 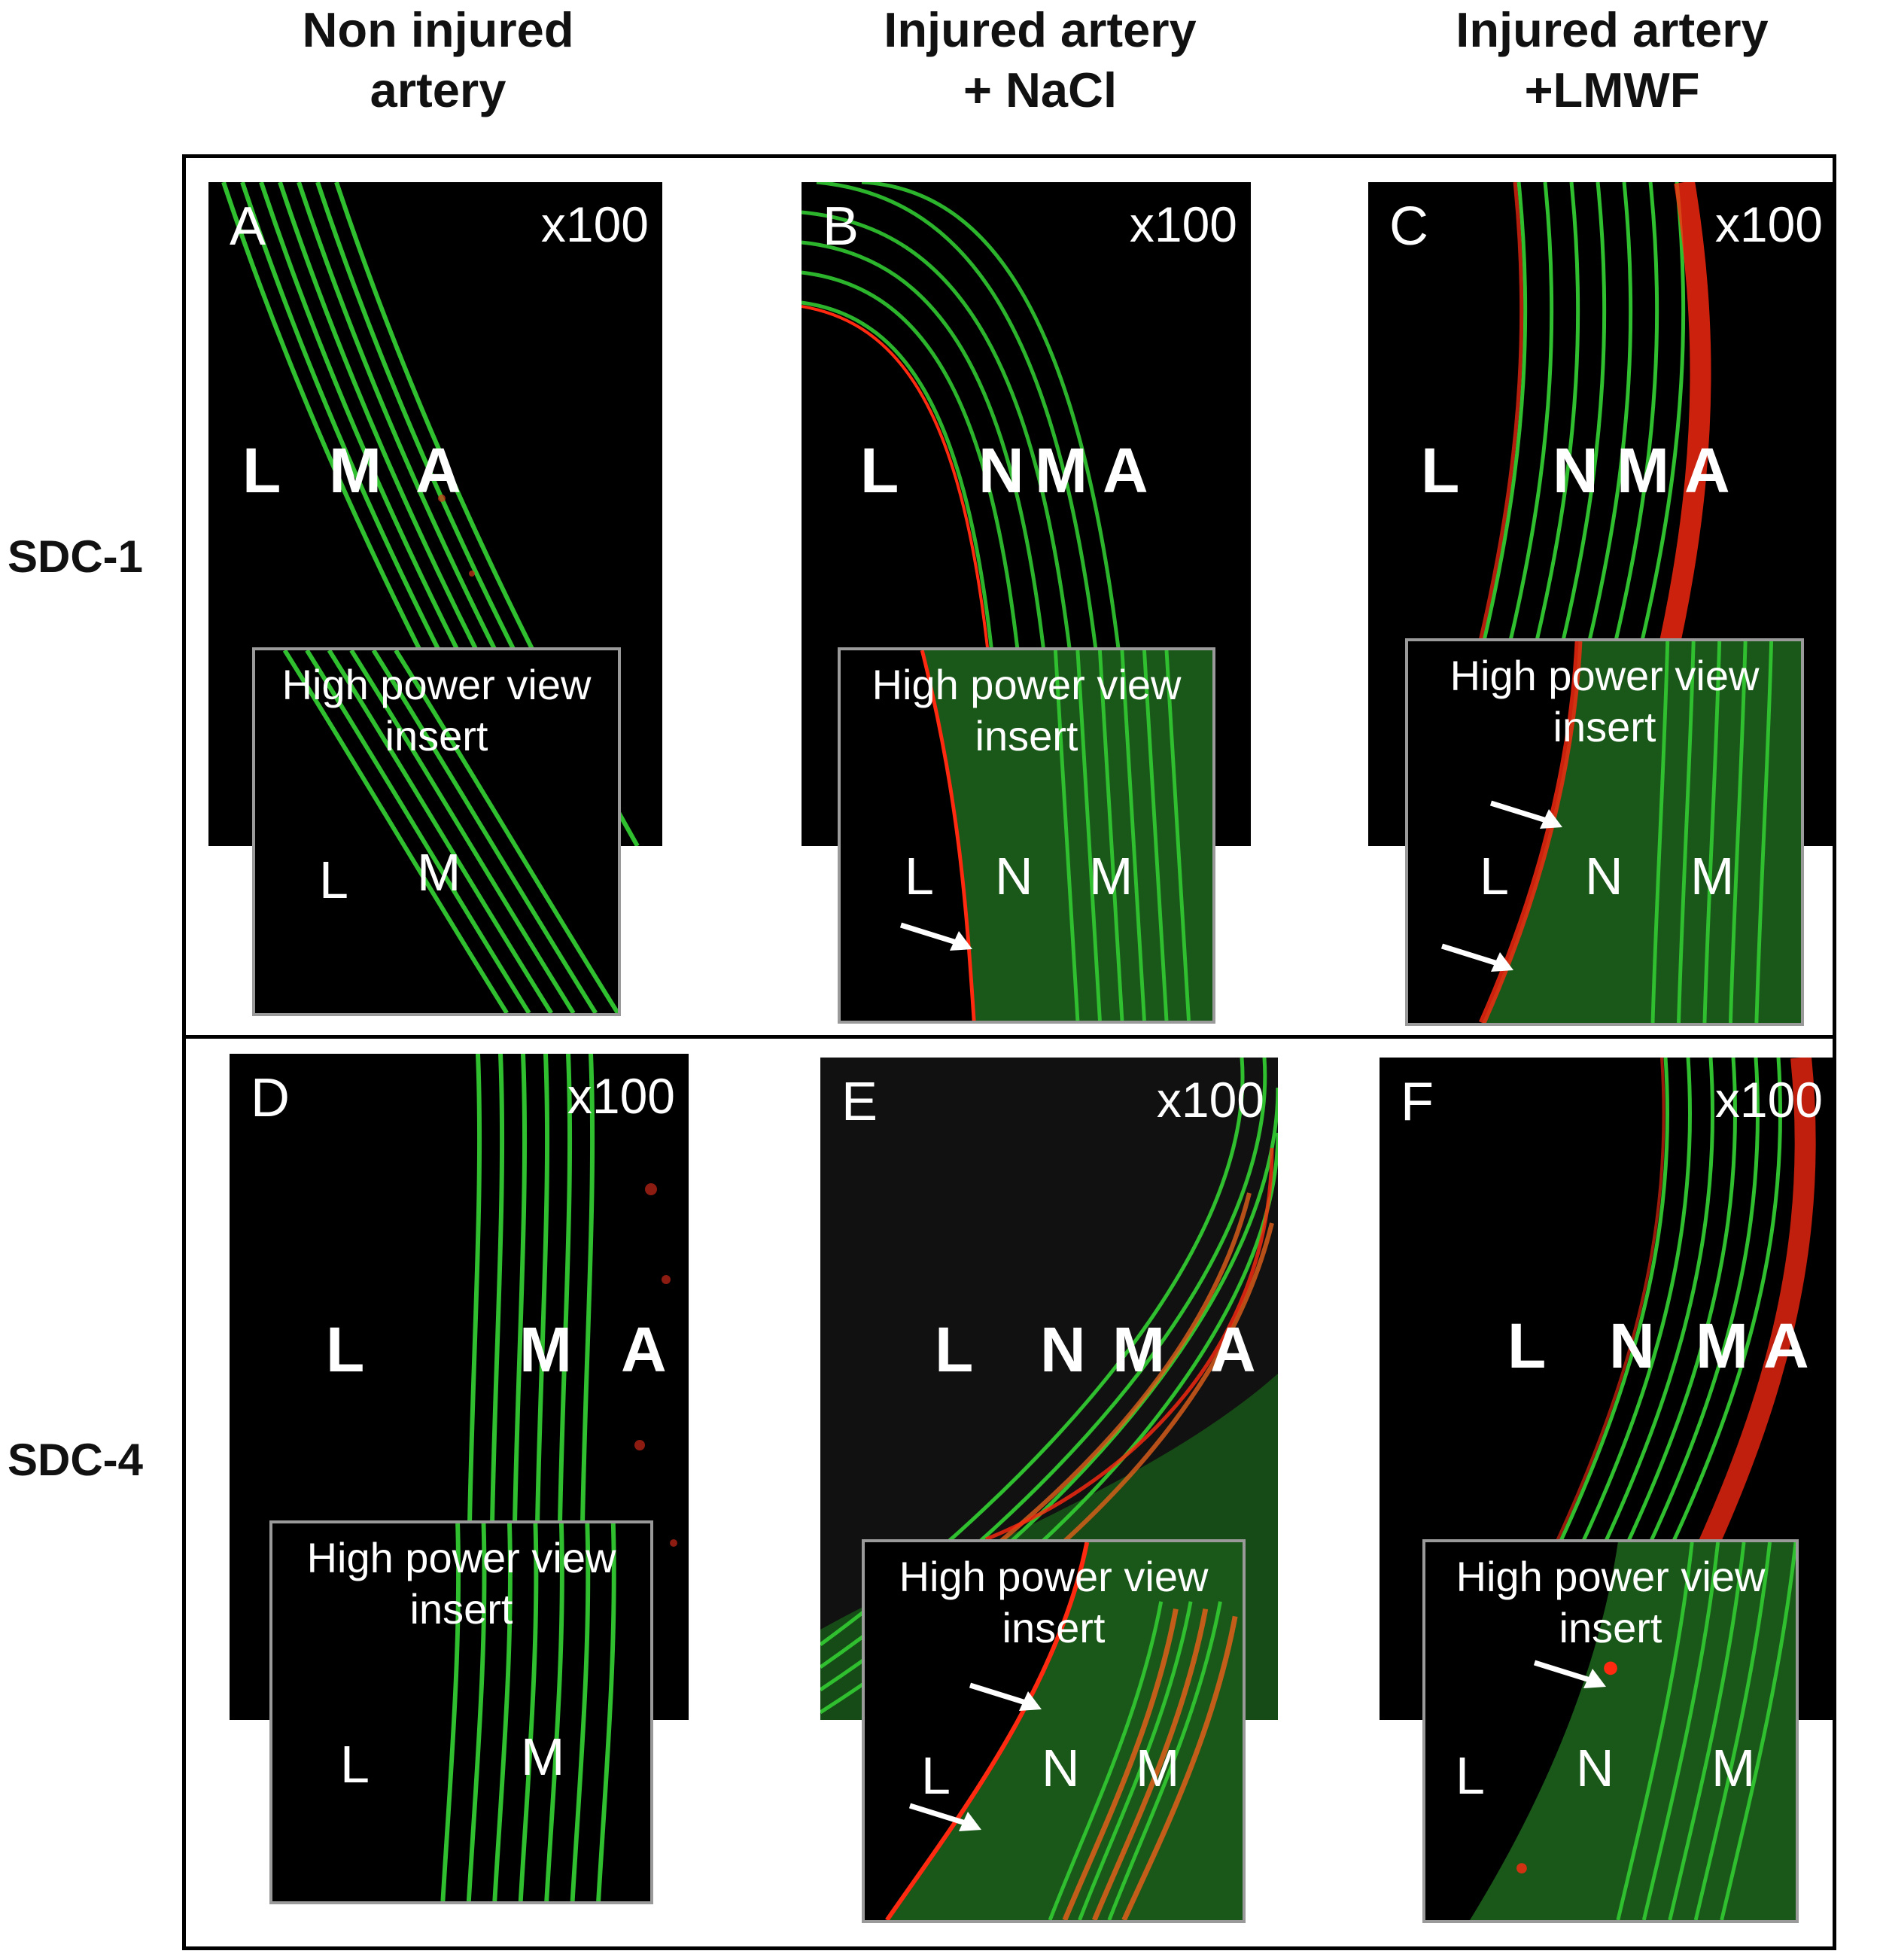 What do you see at coordinates (1639, 832) in the screenshot?
I see `inset-c-micrograph` at bounding box center [1639, 832].